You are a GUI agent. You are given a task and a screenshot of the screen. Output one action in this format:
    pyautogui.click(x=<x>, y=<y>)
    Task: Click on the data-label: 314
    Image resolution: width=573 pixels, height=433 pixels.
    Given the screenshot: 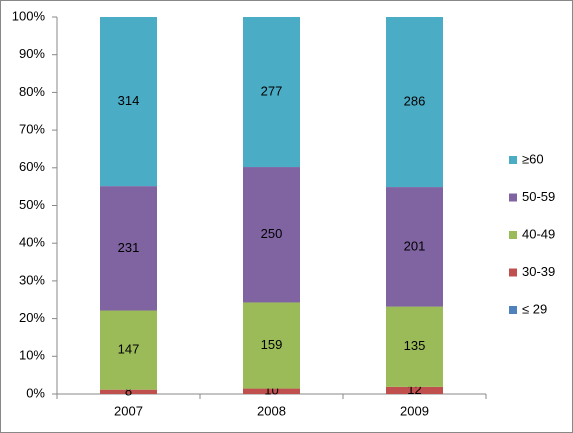 What is the action you would take?
    pyautogui.click(x=129, y=100)
    